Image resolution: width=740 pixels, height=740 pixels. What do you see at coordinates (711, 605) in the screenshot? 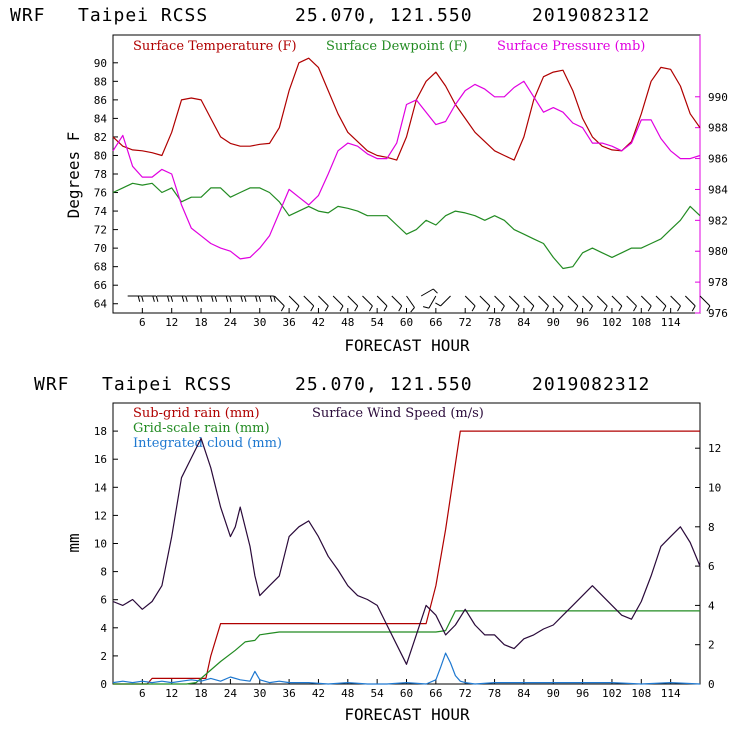
I see `bot-y-right-tick-label: 4` at bounding box center [711, 605].